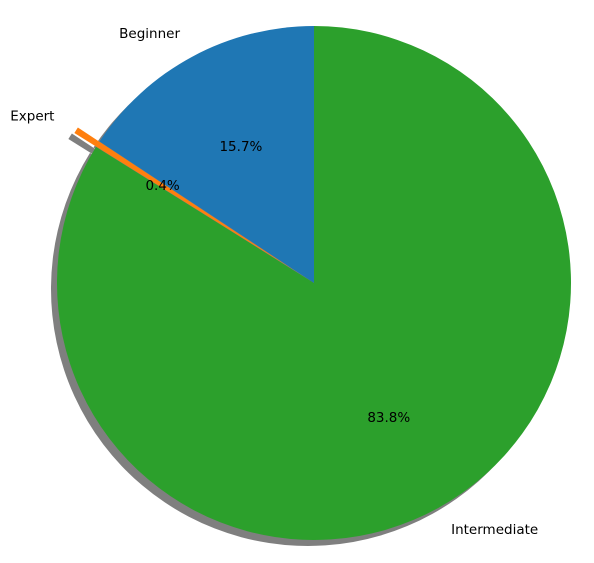 This screenshot has height=563, width=594. I want to click on slice-expert, so click(183, 198).